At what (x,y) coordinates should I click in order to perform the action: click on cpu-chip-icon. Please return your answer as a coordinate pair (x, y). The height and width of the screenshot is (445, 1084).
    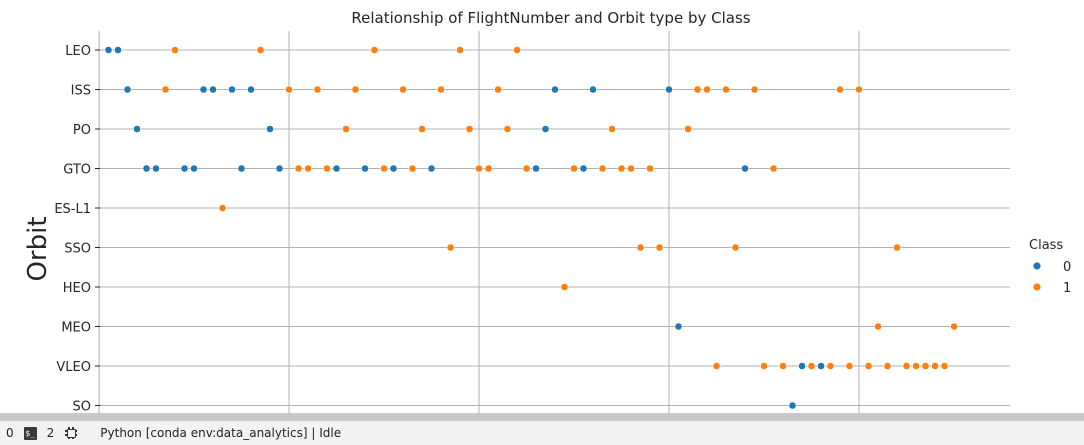
    Looking at the image, I should click on (71, 433).